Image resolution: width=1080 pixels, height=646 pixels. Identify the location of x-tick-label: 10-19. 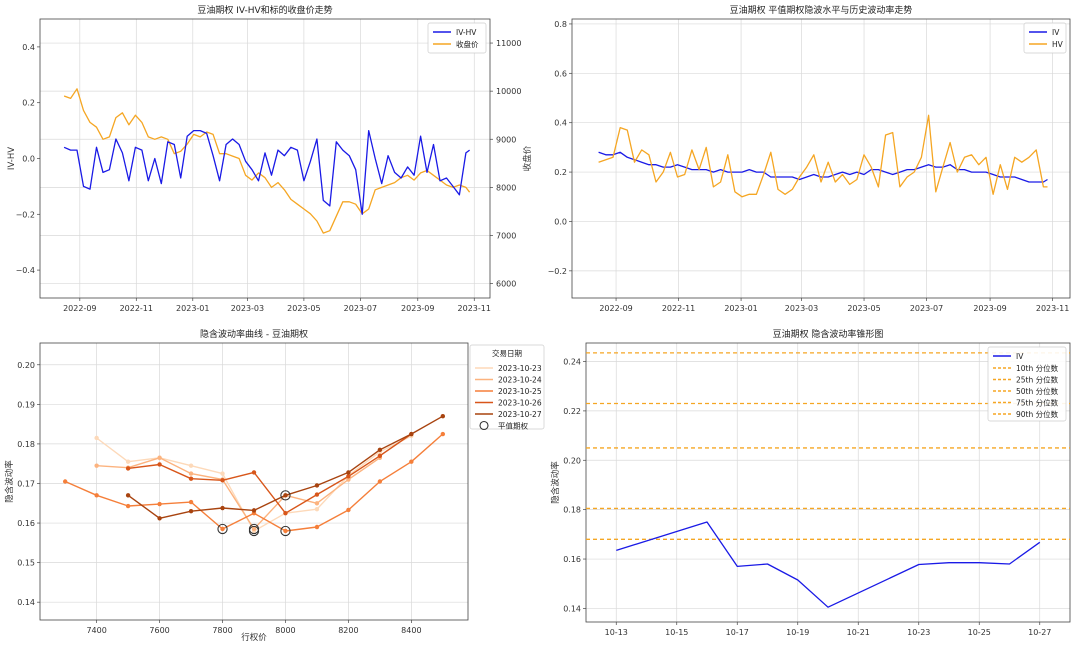
(797, 632).